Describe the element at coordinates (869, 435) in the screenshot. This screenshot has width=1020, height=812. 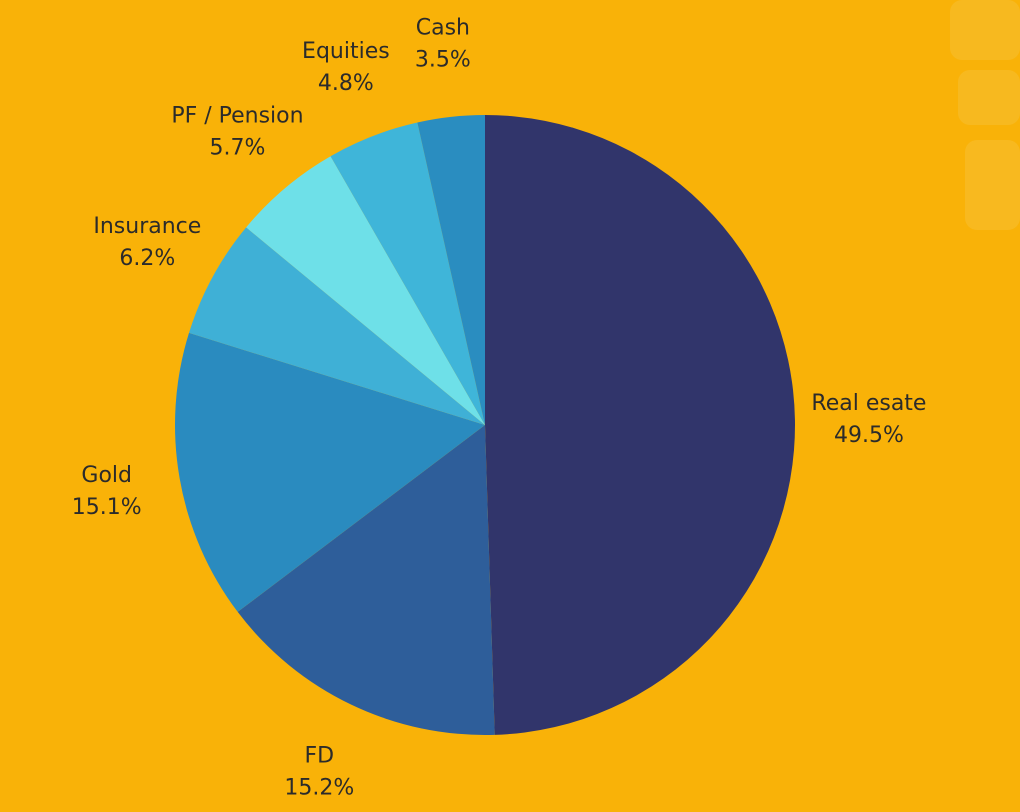
I see `value-label: 49.5%` at that location.